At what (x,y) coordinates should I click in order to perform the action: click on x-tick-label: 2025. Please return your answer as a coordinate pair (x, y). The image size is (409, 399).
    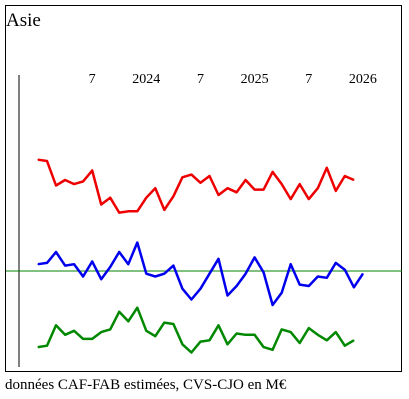
    Looking at the image, I should click on (255, 79).